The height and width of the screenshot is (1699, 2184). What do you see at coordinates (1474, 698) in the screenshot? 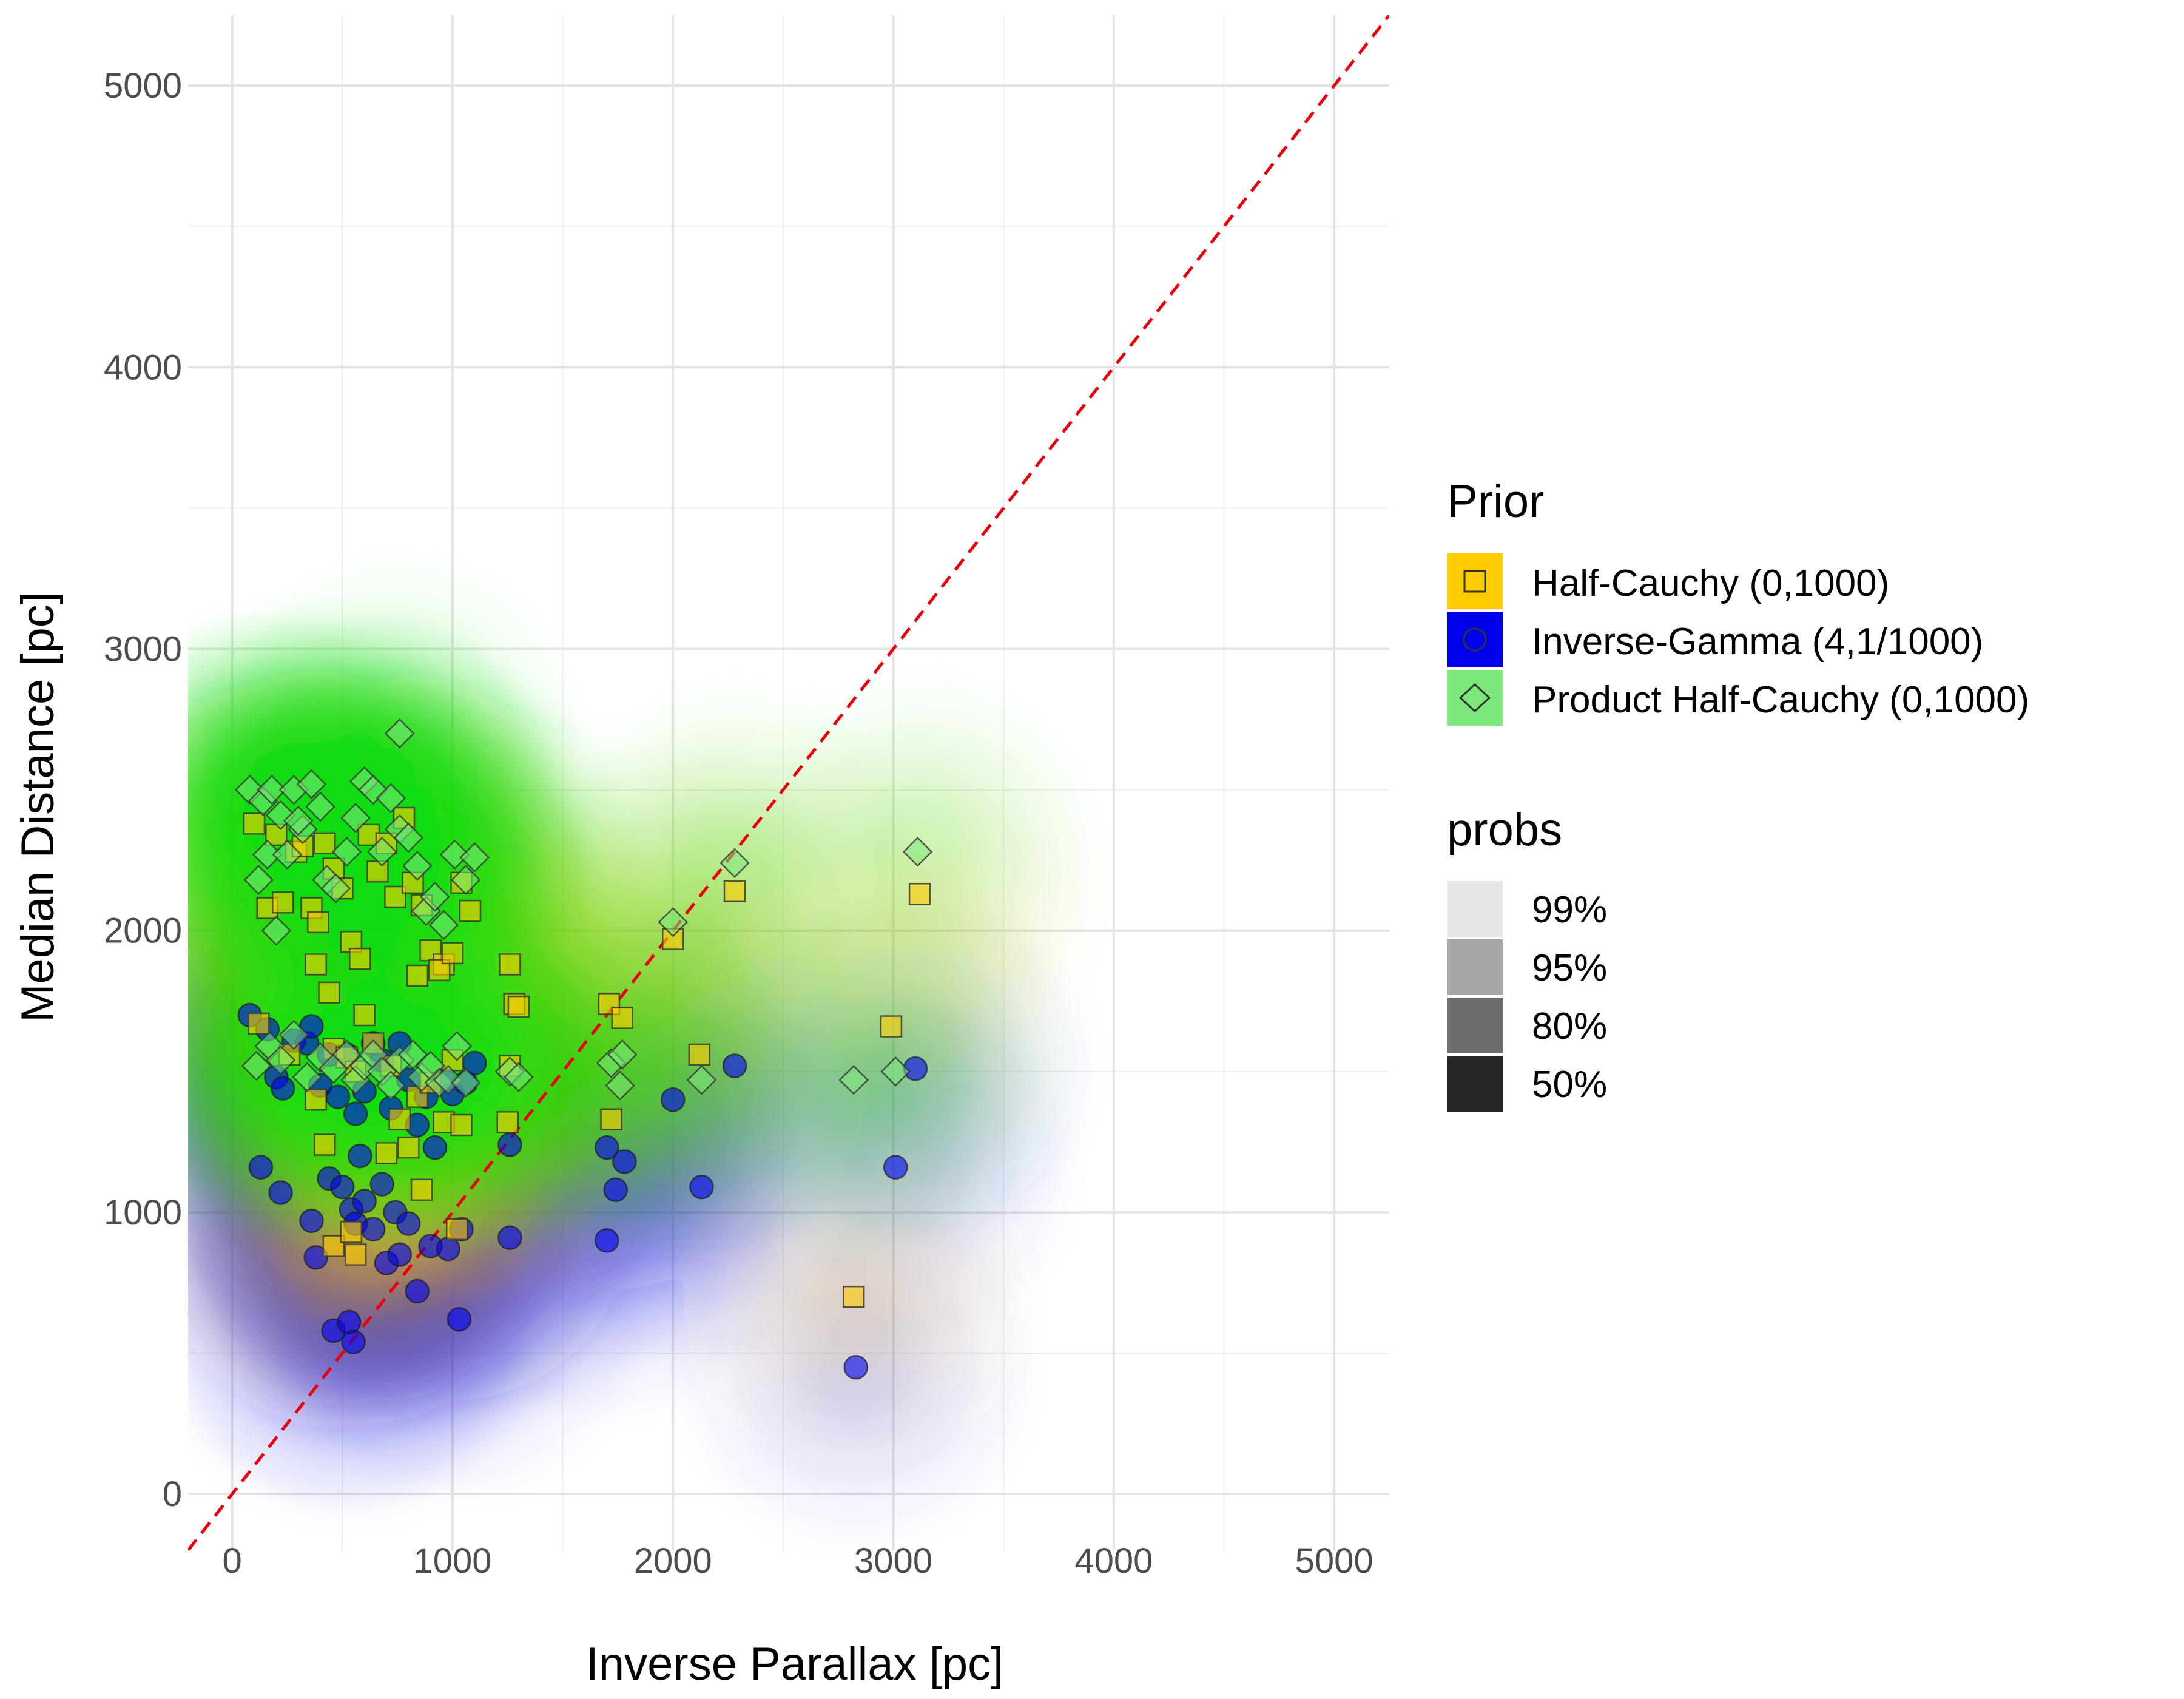
I see `diamond-icon` at bounding box center [1474, 698].